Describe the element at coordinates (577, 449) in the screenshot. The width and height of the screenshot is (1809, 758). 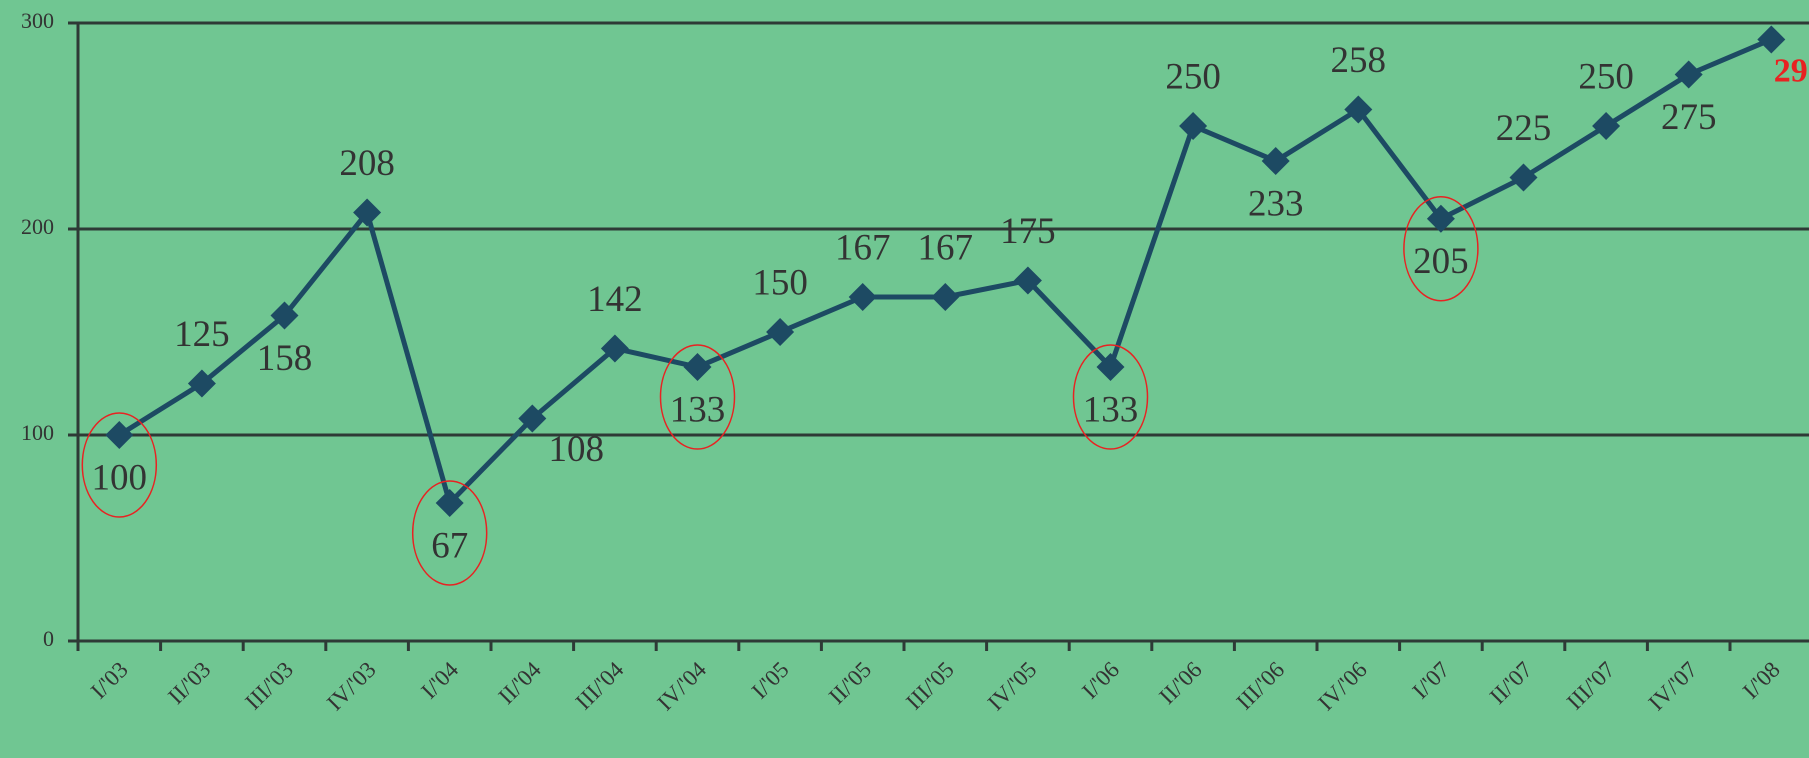
I see `data-label: 108` at that location.